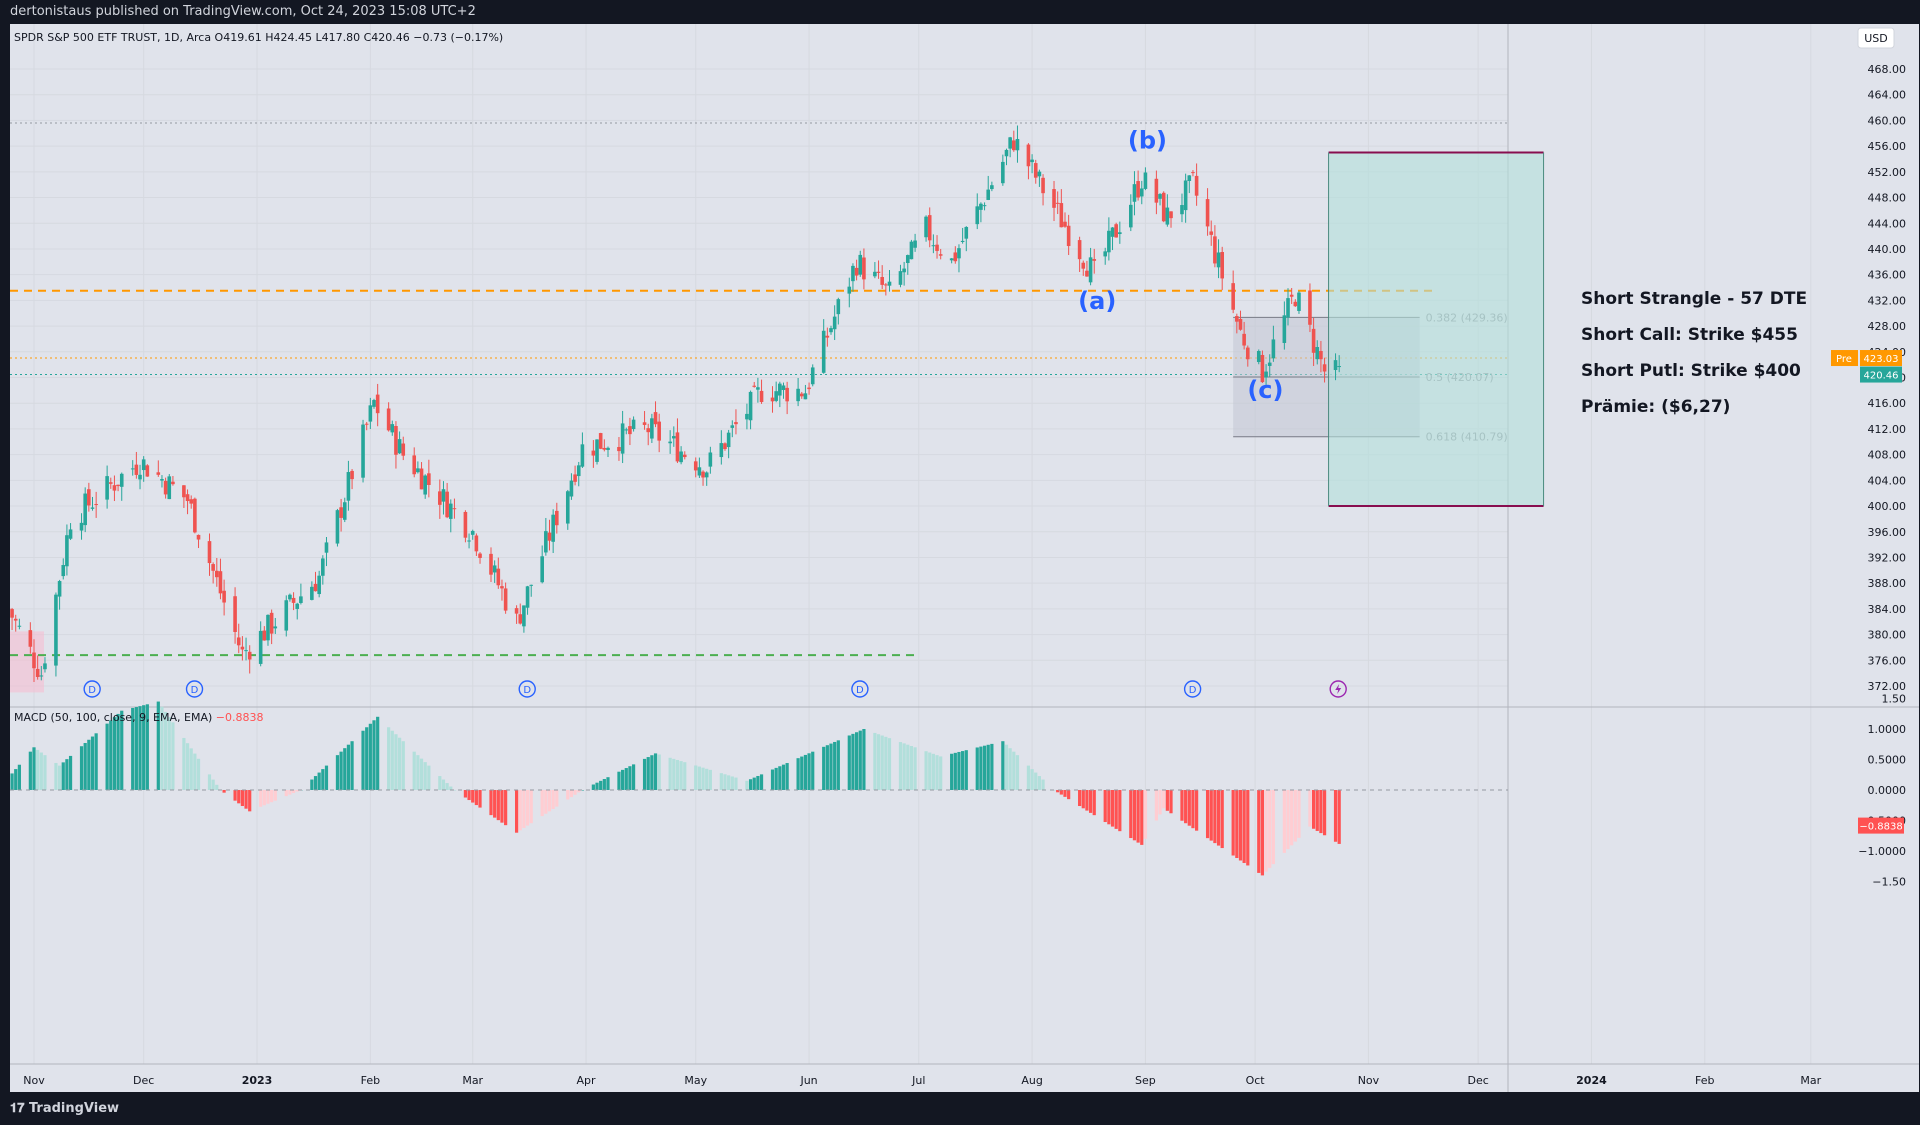  What do you see at coordinates (1887, 198) in the screenshot?
I see `price-tick-label: 448.00` at bounding box center [1887, 198].